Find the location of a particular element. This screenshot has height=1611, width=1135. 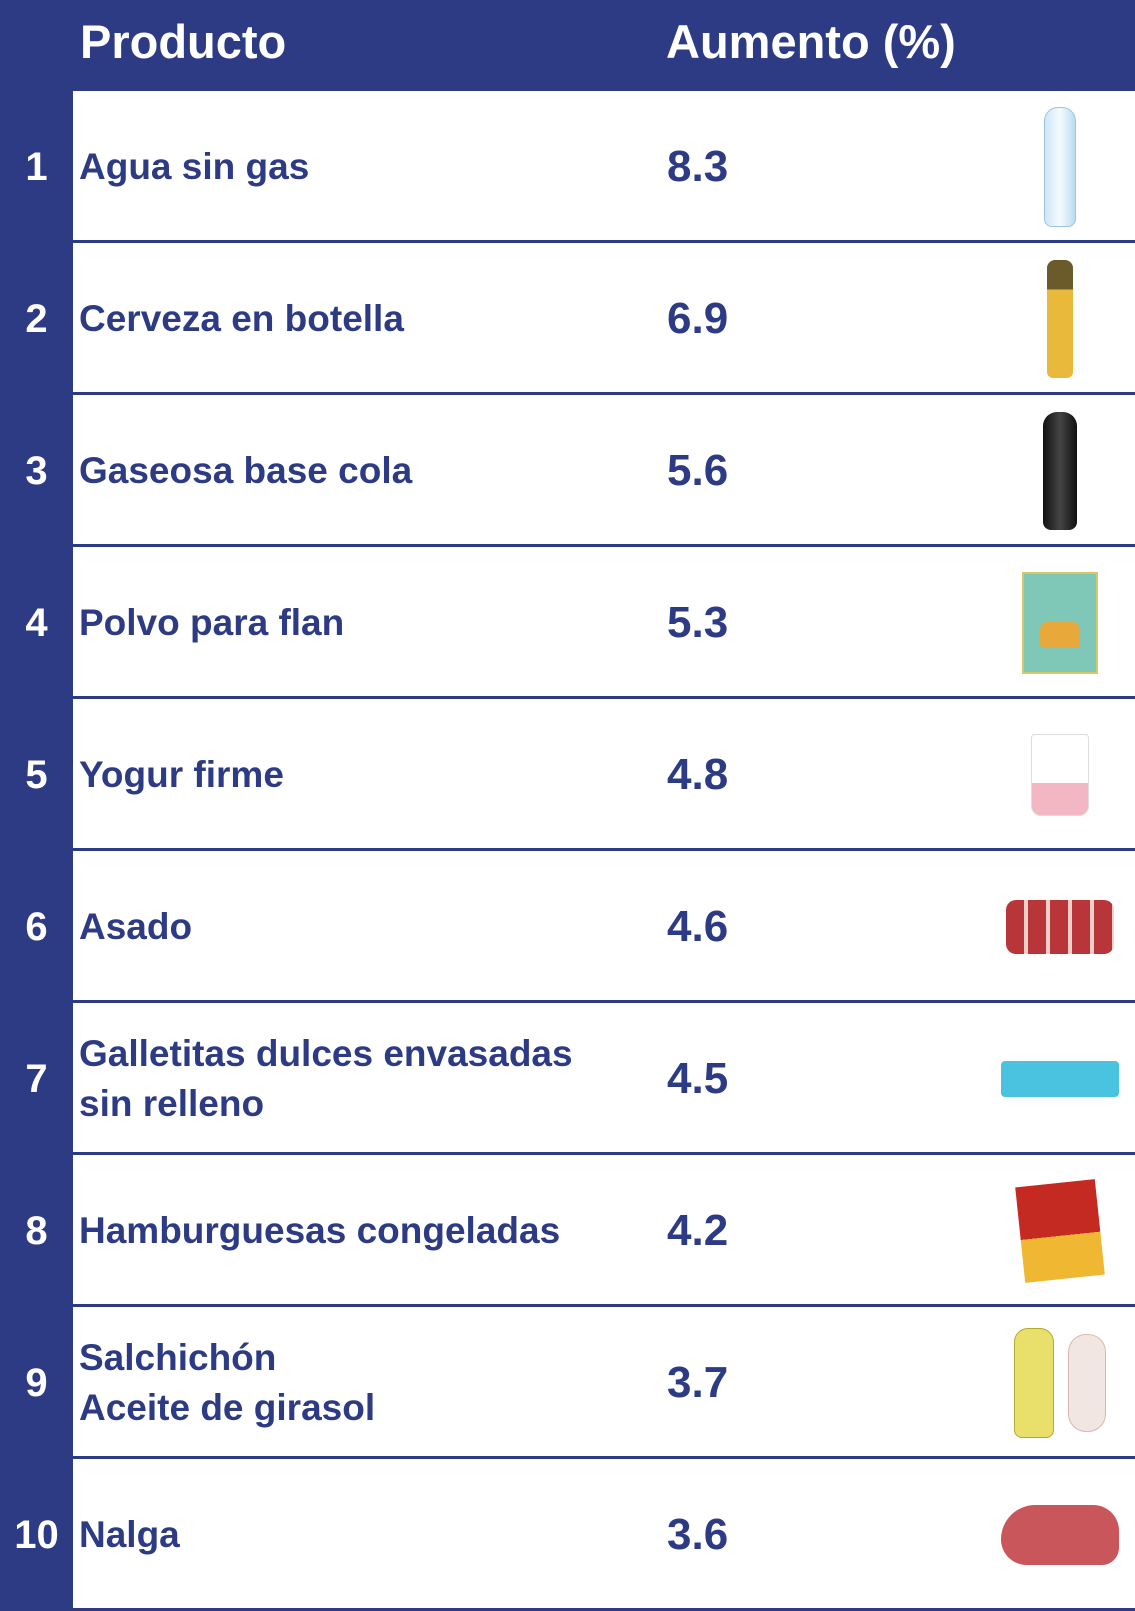

increase-value: 4.2 is located at coordinates (698, 1230).